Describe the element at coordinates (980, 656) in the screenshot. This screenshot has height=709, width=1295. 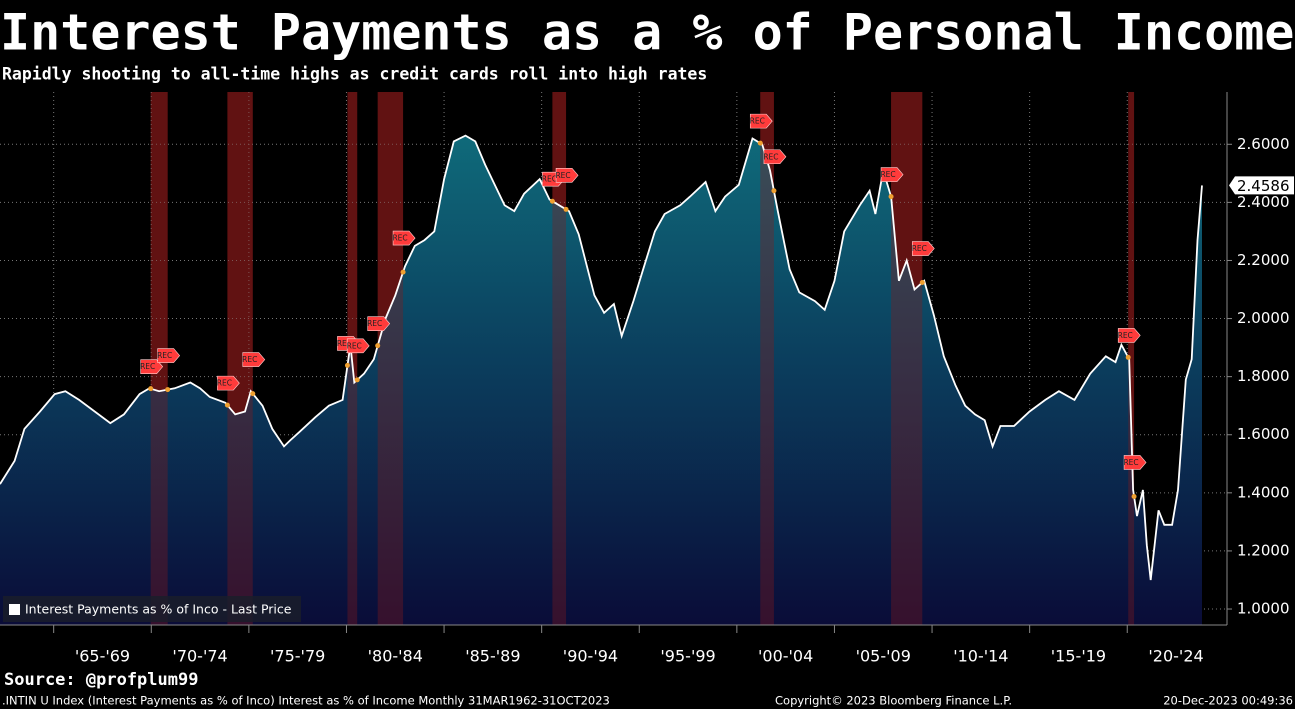
I see `x-tick-label: '10-'14` at that location.